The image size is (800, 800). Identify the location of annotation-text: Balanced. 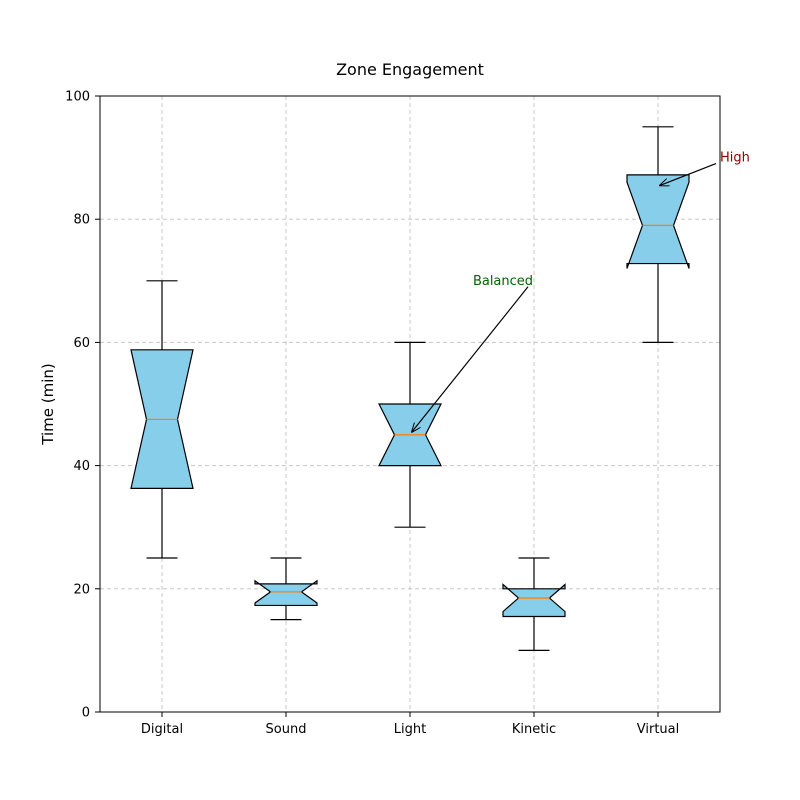
(503, 281).